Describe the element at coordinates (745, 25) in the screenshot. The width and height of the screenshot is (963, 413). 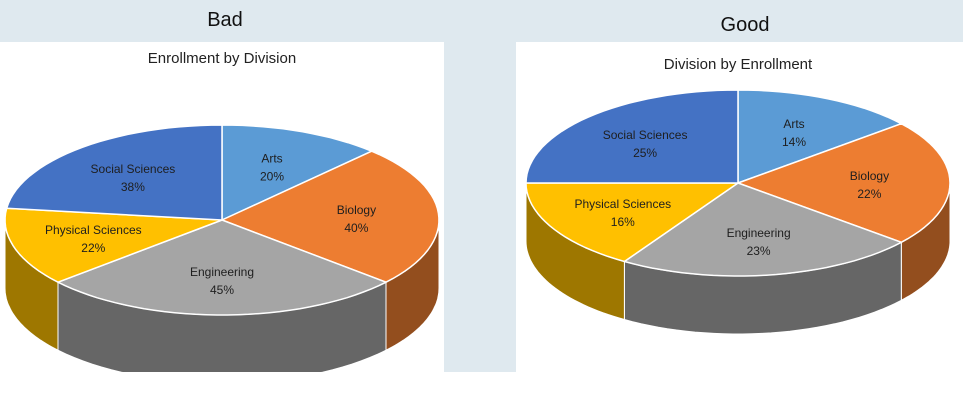
I see `heading-good: Good` at that location.